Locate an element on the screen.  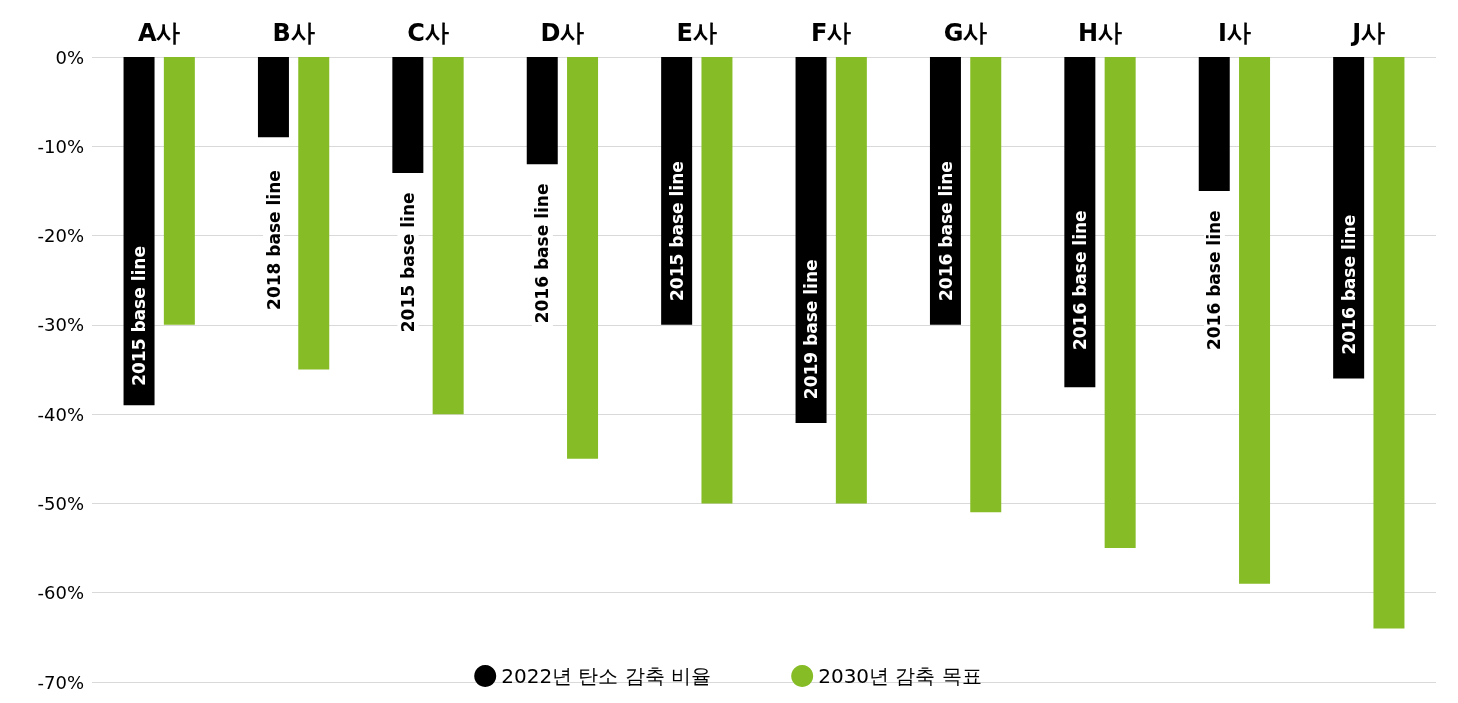
legend-label: 2030년 감축 목표 is located at coordinates (900, 676).